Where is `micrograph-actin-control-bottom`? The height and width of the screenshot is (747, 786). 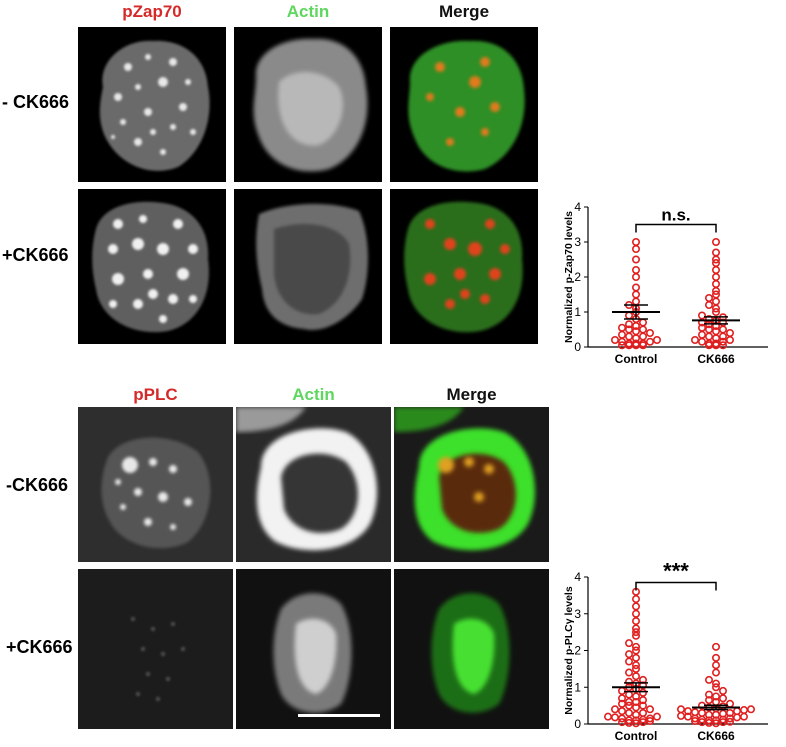
micrograph-actin-control-bottom is located at coordinates (313, 484).